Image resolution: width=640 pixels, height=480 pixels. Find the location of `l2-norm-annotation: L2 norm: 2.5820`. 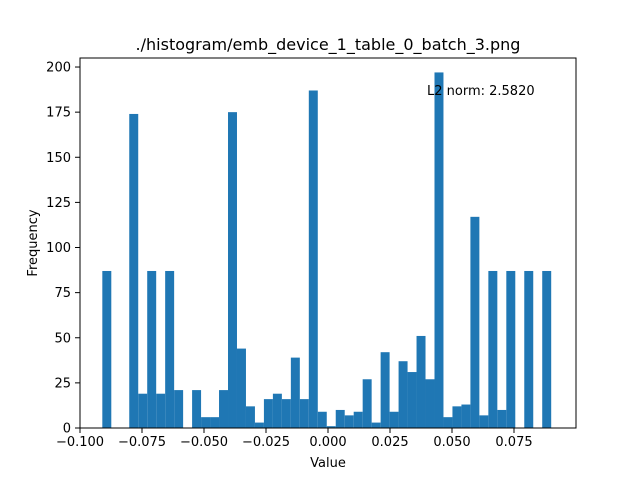

l2-norm-annotation: L2 norm: 2.5820 is located at coordinates (481, 91).